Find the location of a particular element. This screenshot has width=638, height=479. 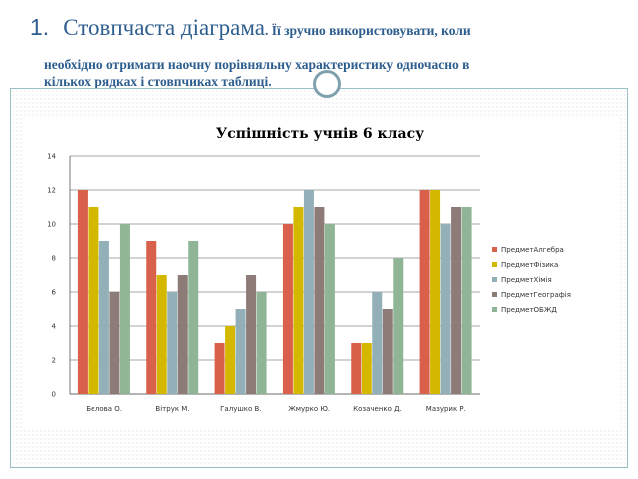

x-tick-label: Мазурик Р. is located at coordinates (446, 409).